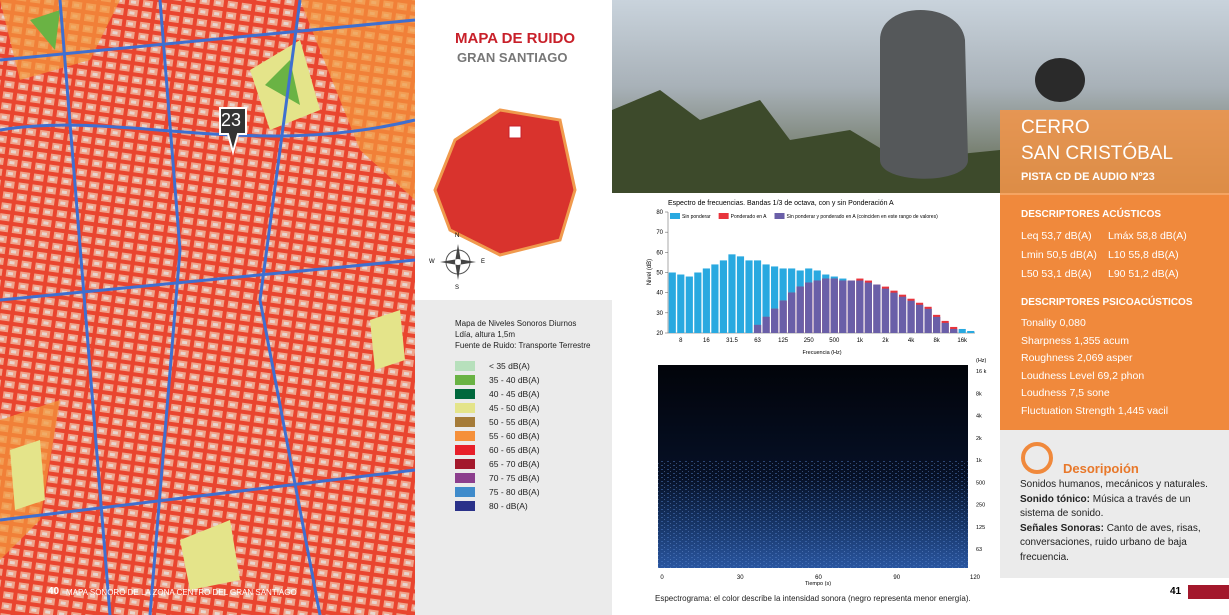 The image size is (1229, 615). Describe the element at coordinates (757, 341) in the screenshot. I see `x-tick-label: 63` at that location.